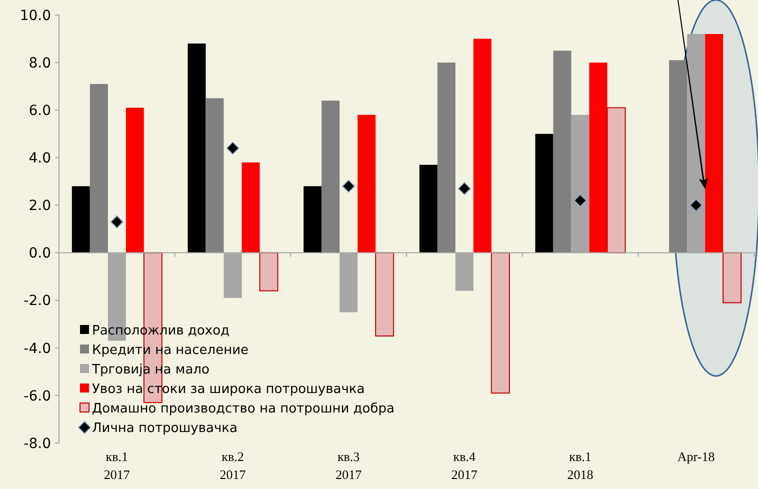  I want to click on x-tick-label: кв.2 2017, so click(233, 465).